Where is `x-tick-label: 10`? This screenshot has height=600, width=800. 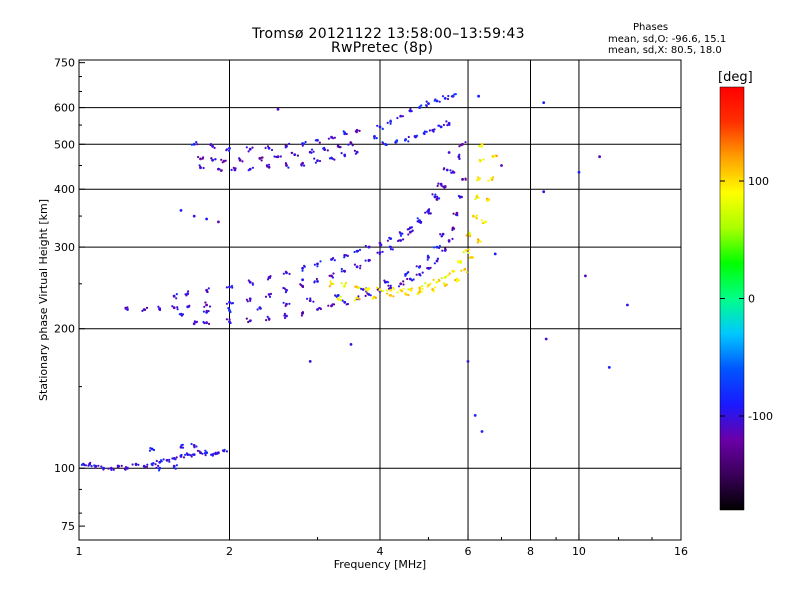
x-tick-label: 10 is located at coordinates (579, 551).